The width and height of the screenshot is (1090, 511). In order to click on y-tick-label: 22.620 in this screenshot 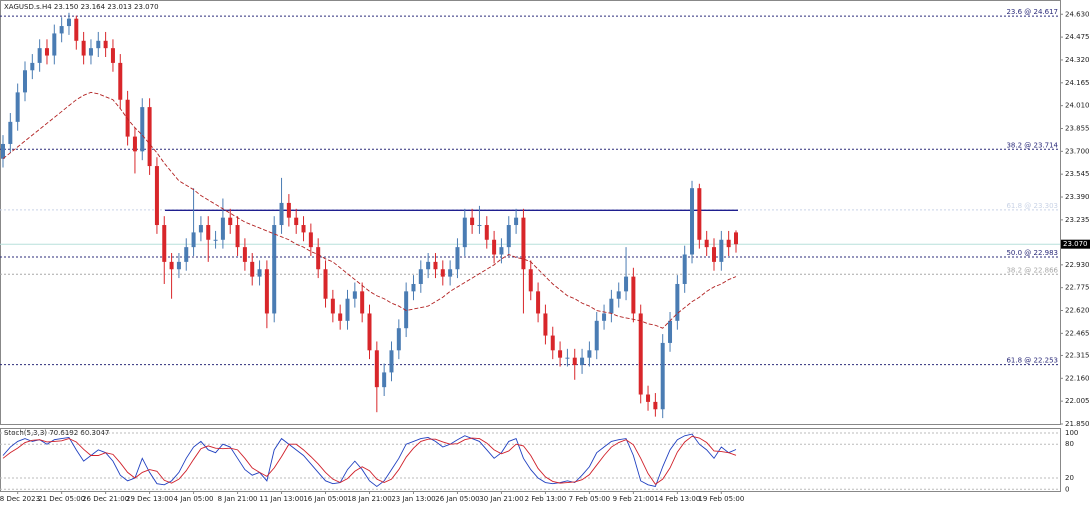, I will do `click(1077, 311)`.